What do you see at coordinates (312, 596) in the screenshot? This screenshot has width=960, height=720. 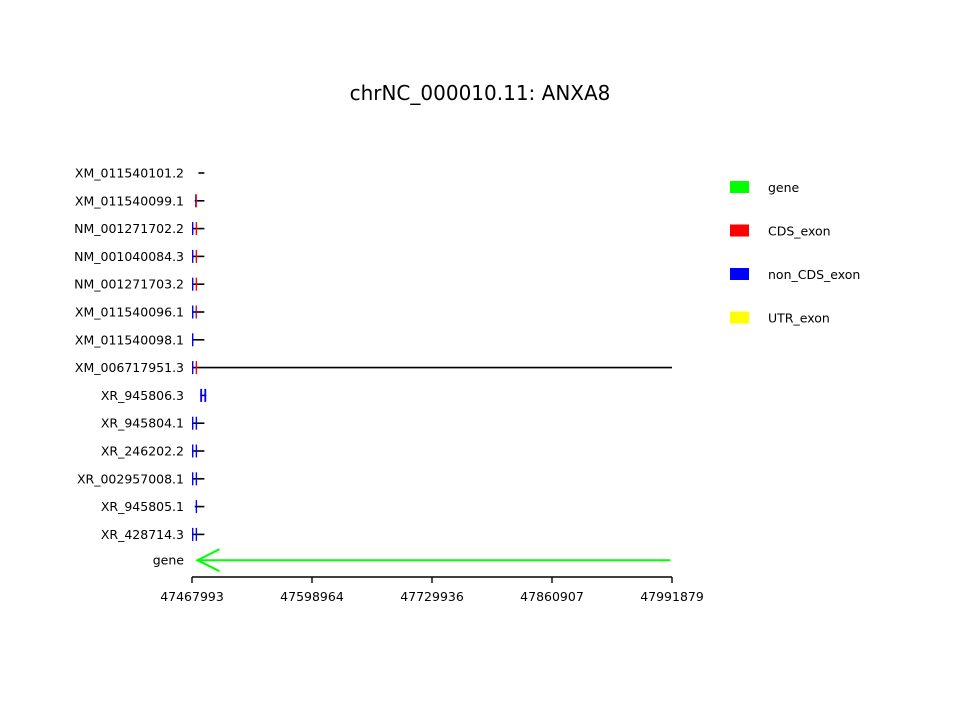 I see `x-tick-label: 47598964` at bounding box center [312, 596].